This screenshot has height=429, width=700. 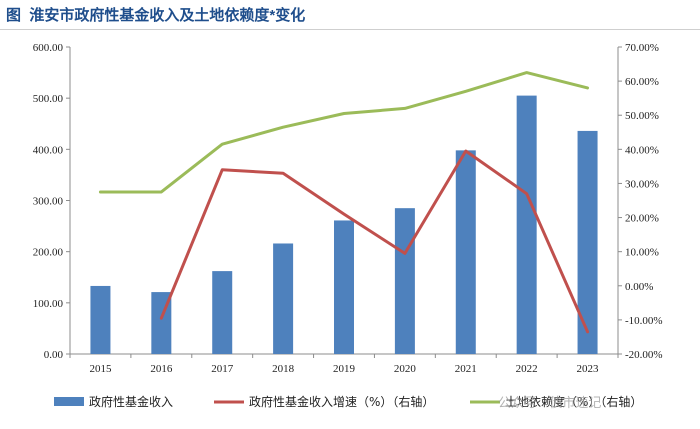 What do you see at coordinates (48, 48) in the screenshot?
I see `left-tick-label: 600.00` at bounding box center [48, 48].